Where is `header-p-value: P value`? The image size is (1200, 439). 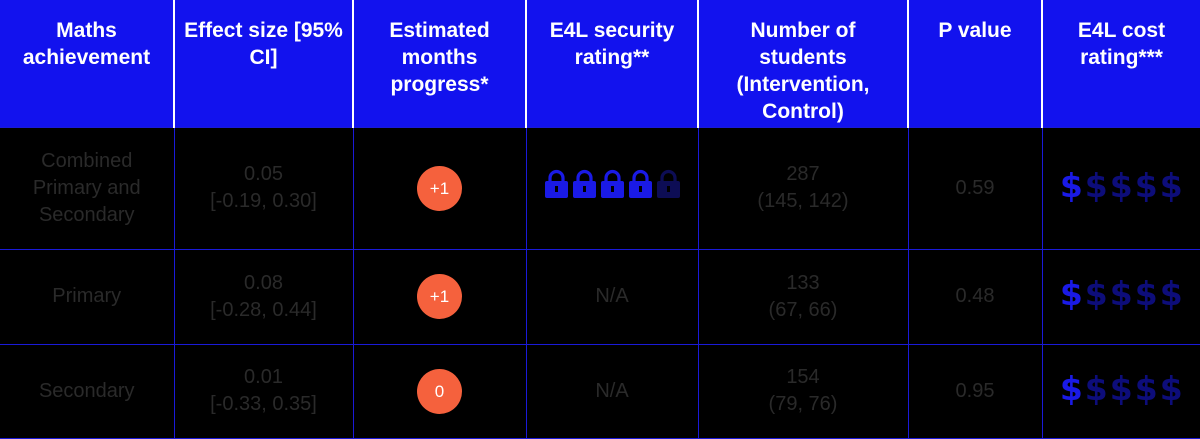
header-p-value: P value is located at coordinates (974, 63).